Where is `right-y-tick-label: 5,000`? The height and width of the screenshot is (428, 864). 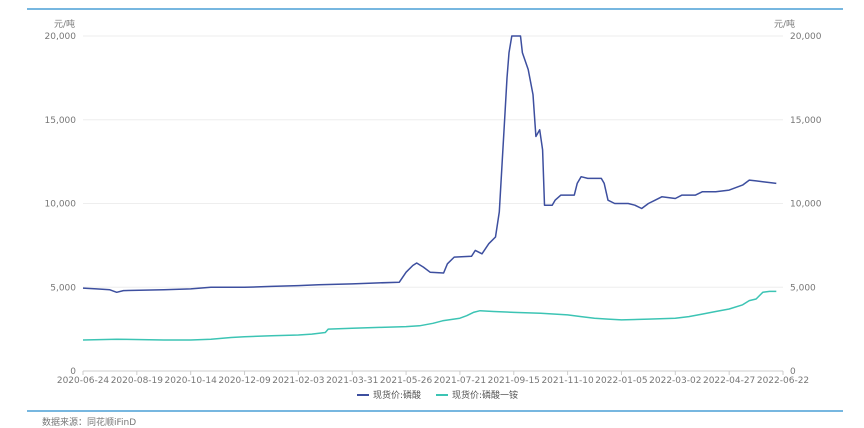
right-y-tick-label: 5,000 is located at coordinates (803, 288).